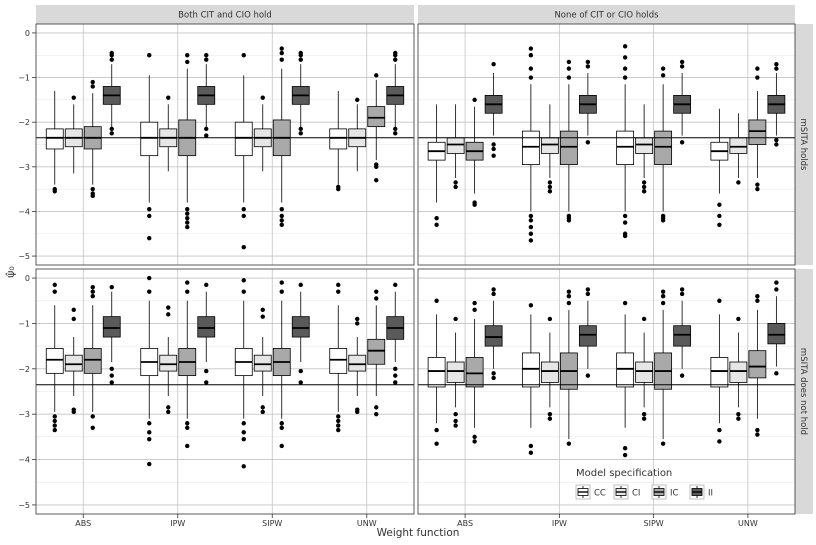 The width and height of the screenshot is (816, 545). Describe the element at coordinates (748, 523) in the screenshot. I see `x-tick-label-unw: UNW` at that location.